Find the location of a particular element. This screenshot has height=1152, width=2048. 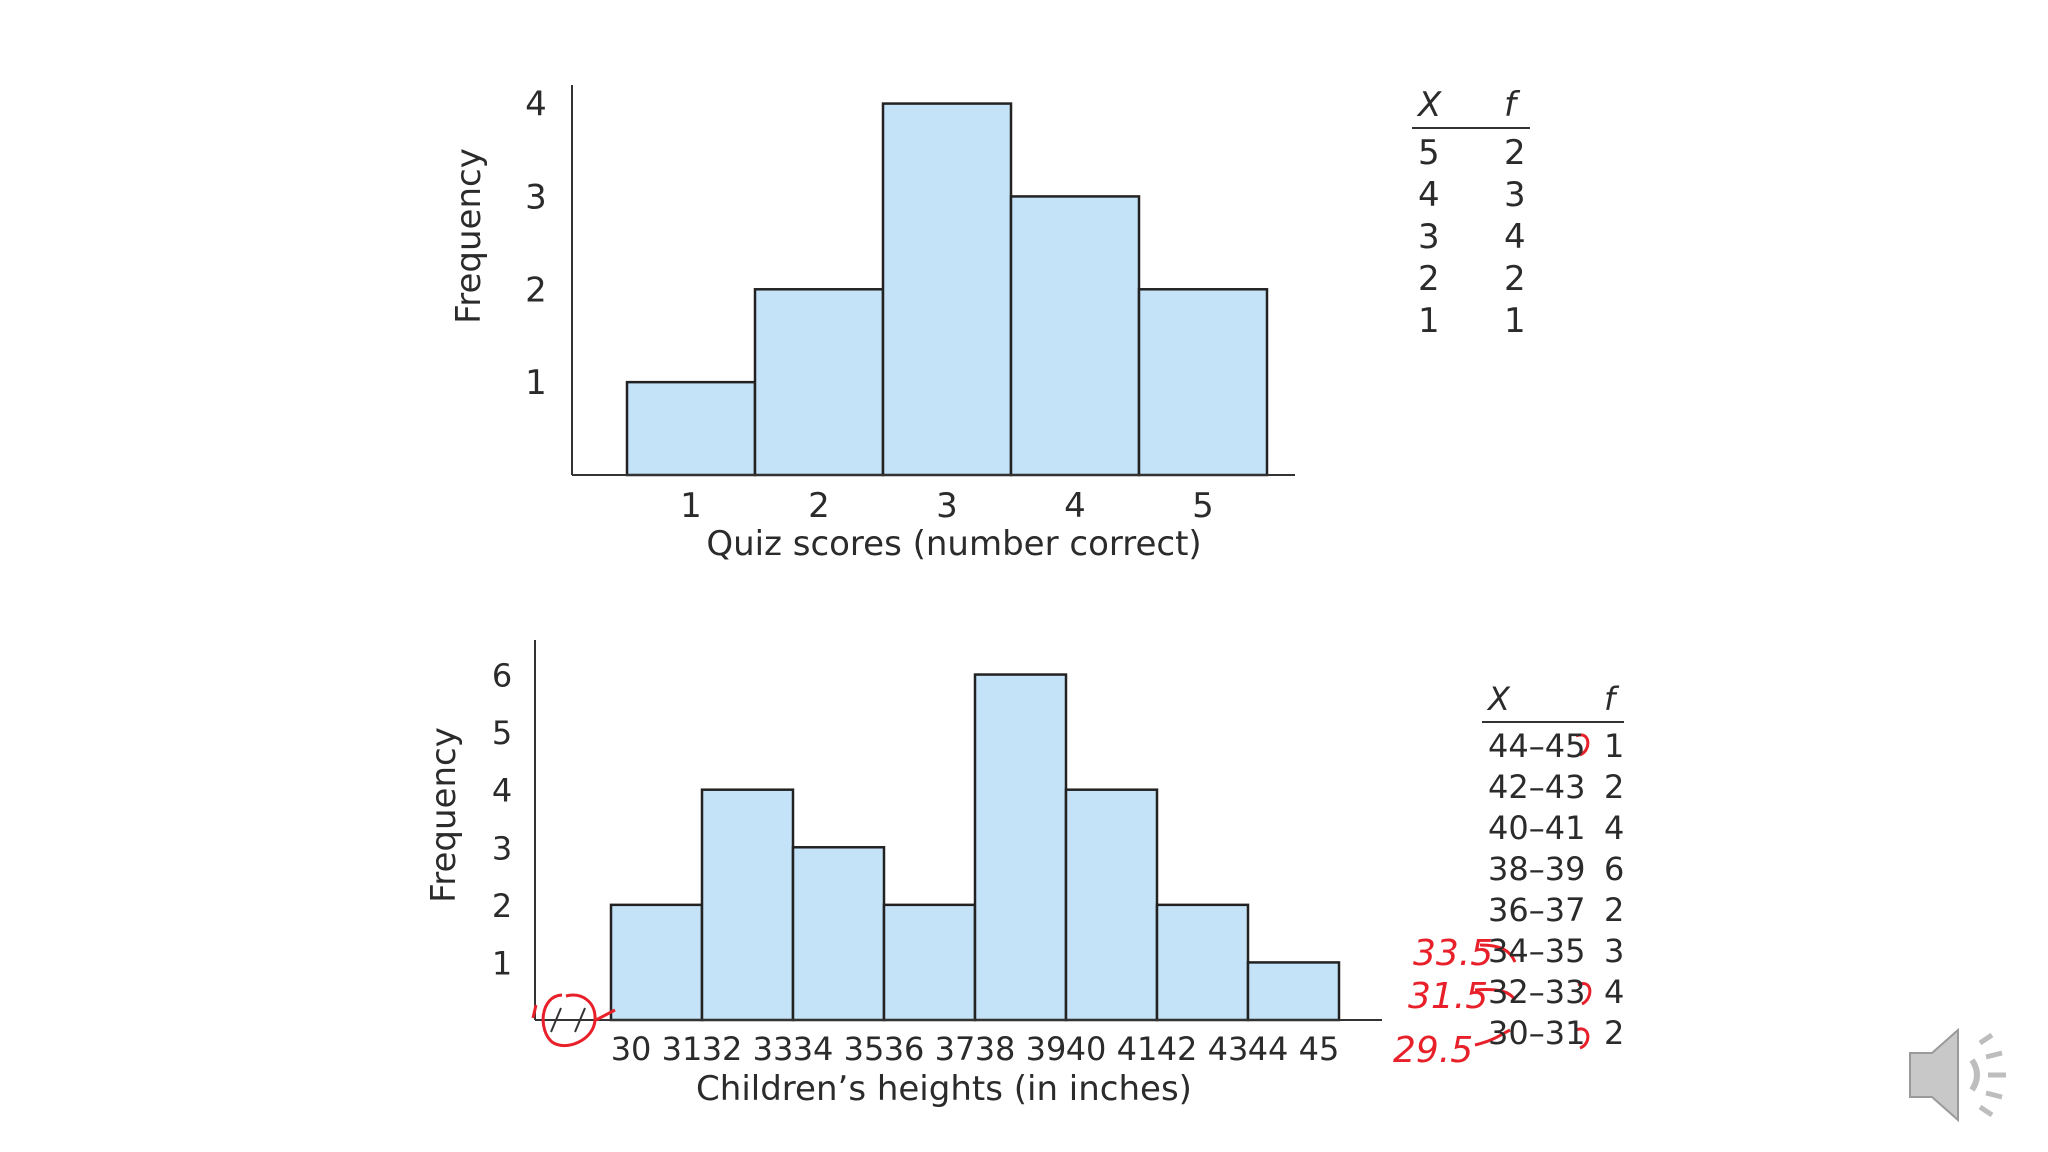

table-row: 40–41 4 is located at coordinates (1553, 829).